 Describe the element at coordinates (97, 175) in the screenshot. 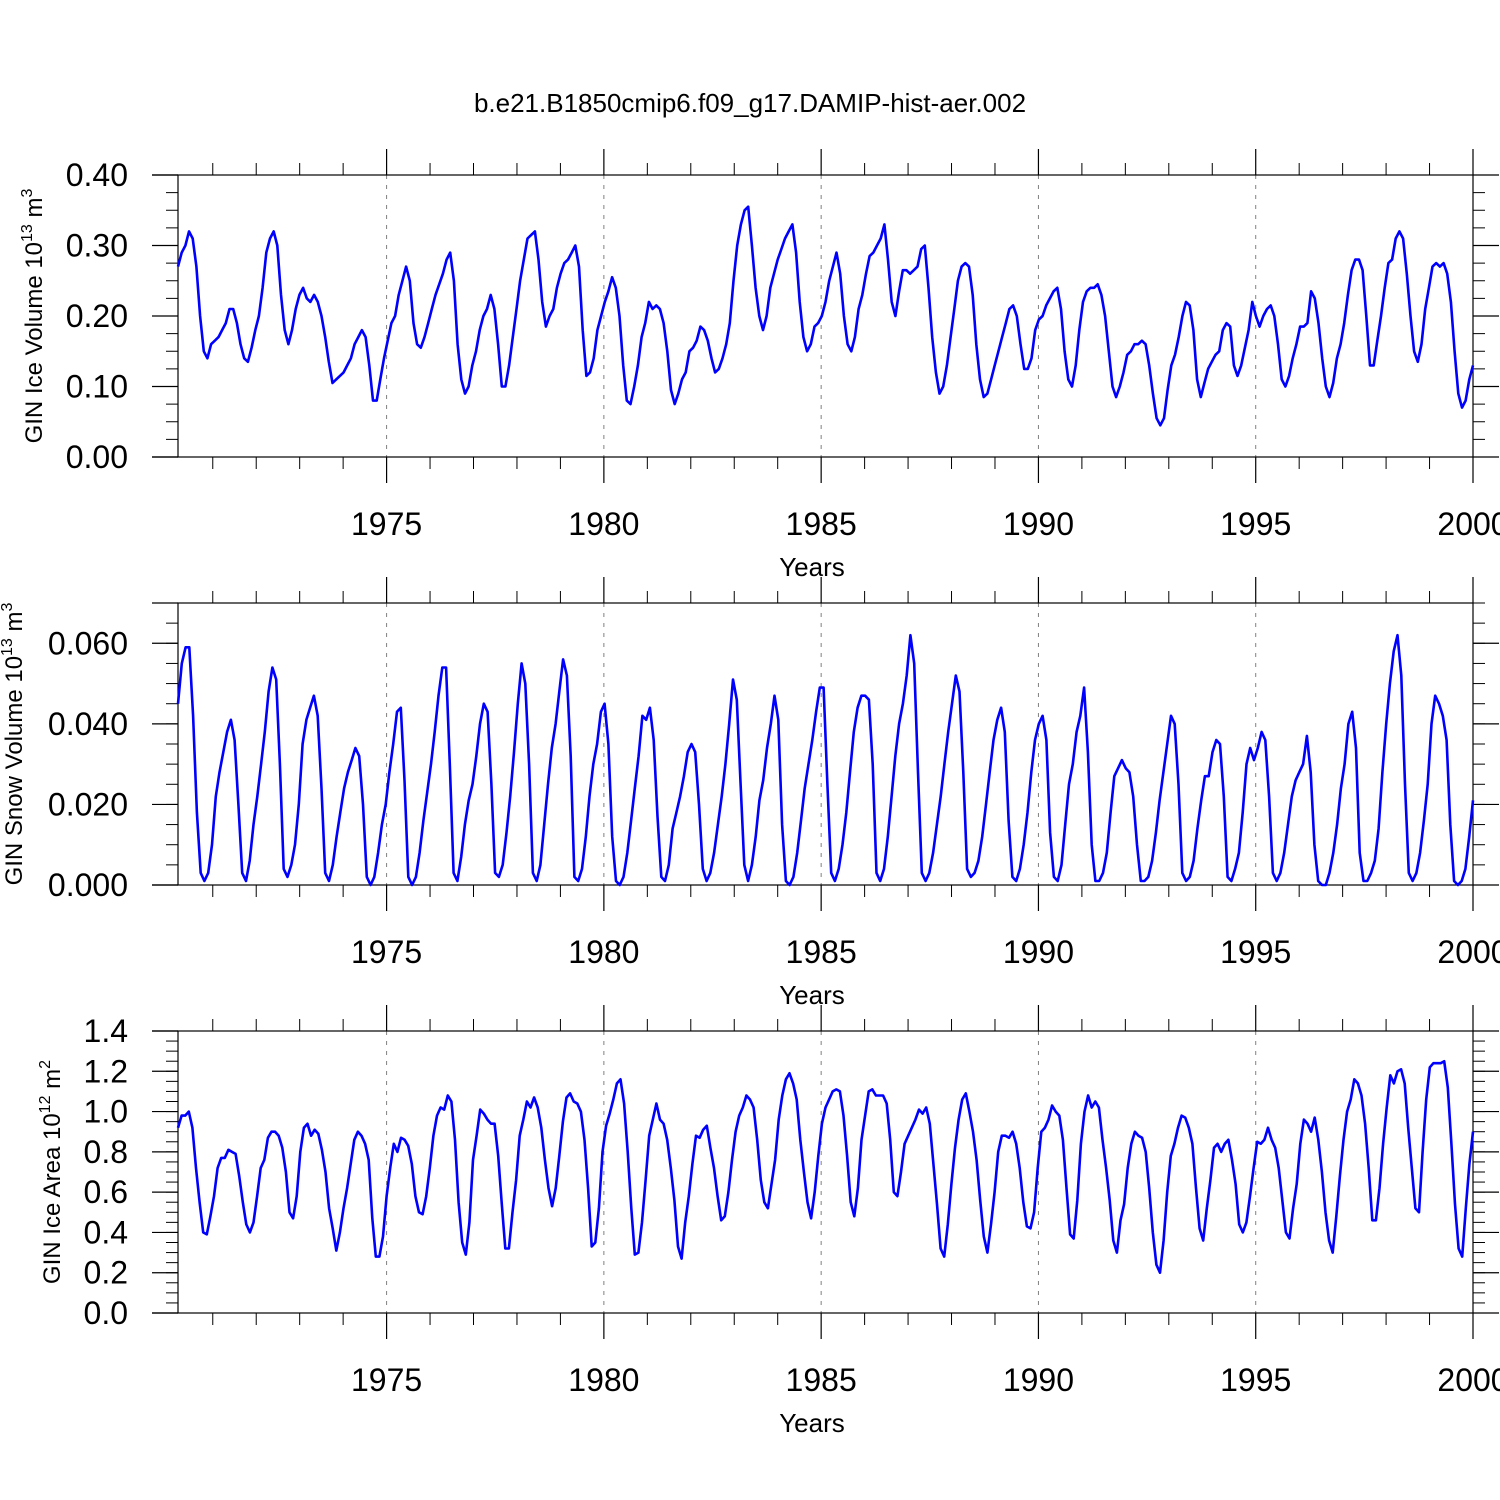

I see `ytick-label: 0.40` at that location.